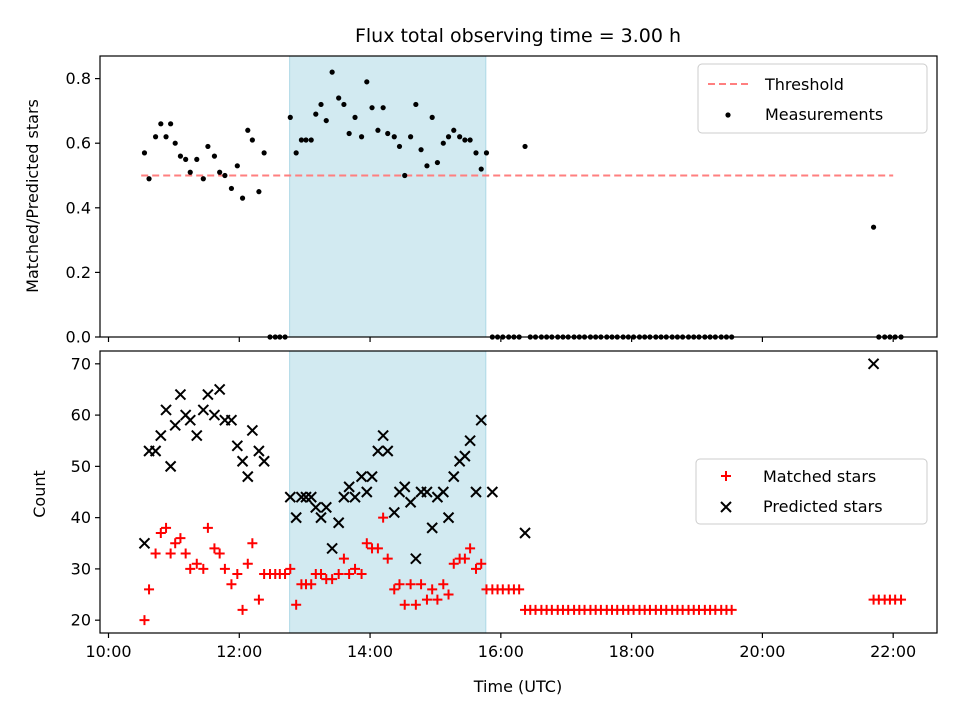  What do you see at coordinates (78, 272) in the screenshot?
I see `top-y-tick-label: 0.2` at bounding box center [78, 272].